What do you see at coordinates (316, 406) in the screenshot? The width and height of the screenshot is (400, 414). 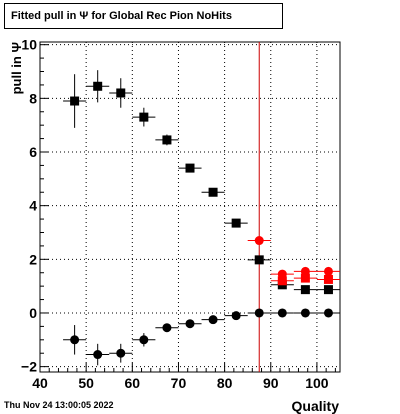 I see `x-axis-label: Quality` at bounding box center [316, 406].